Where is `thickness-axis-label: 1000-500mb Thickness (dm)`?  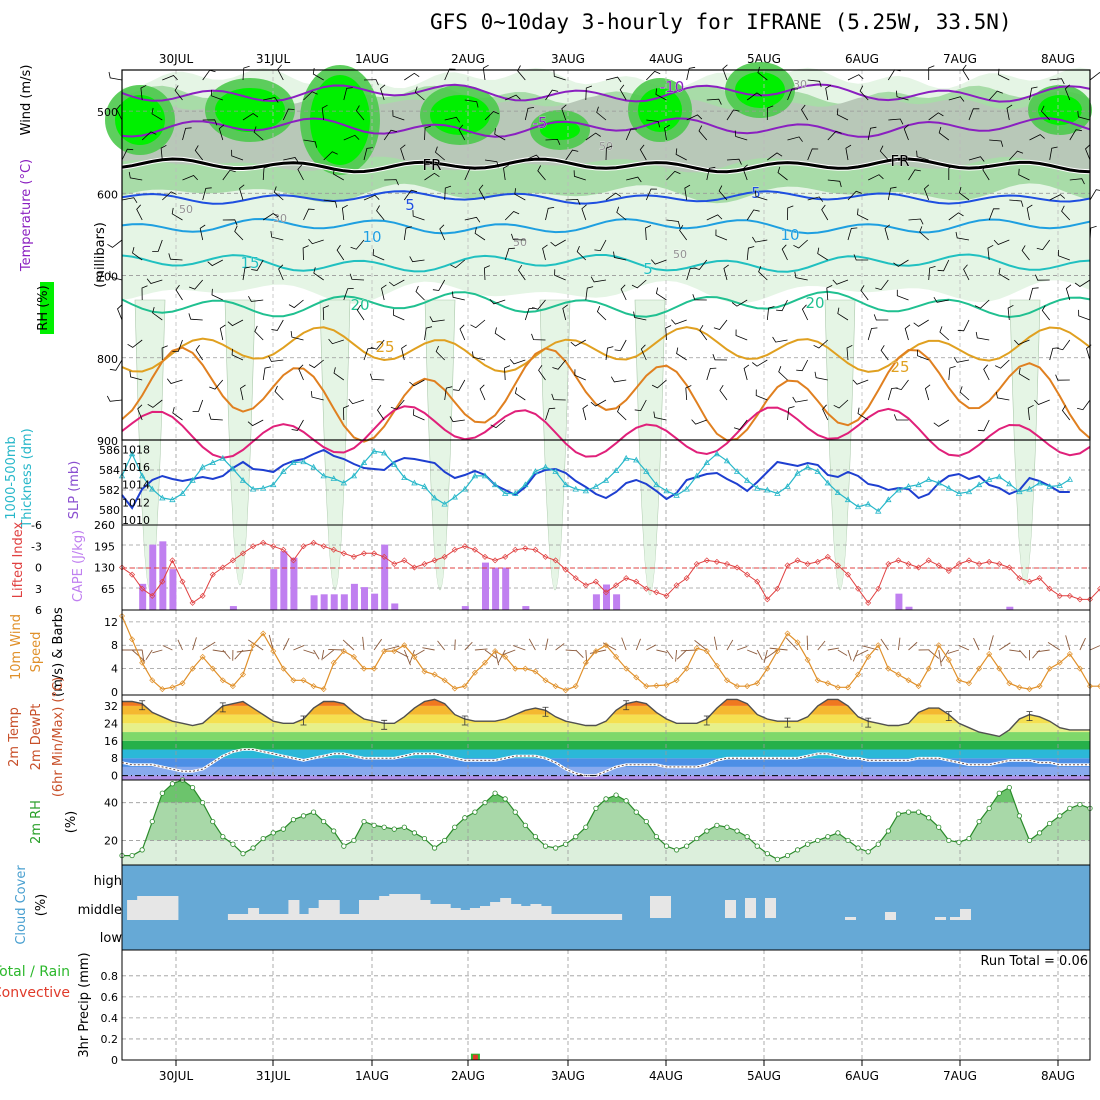
thickness-axis-label: 1000-500mb Thickness (dm) is located at coordinates (19, 478).